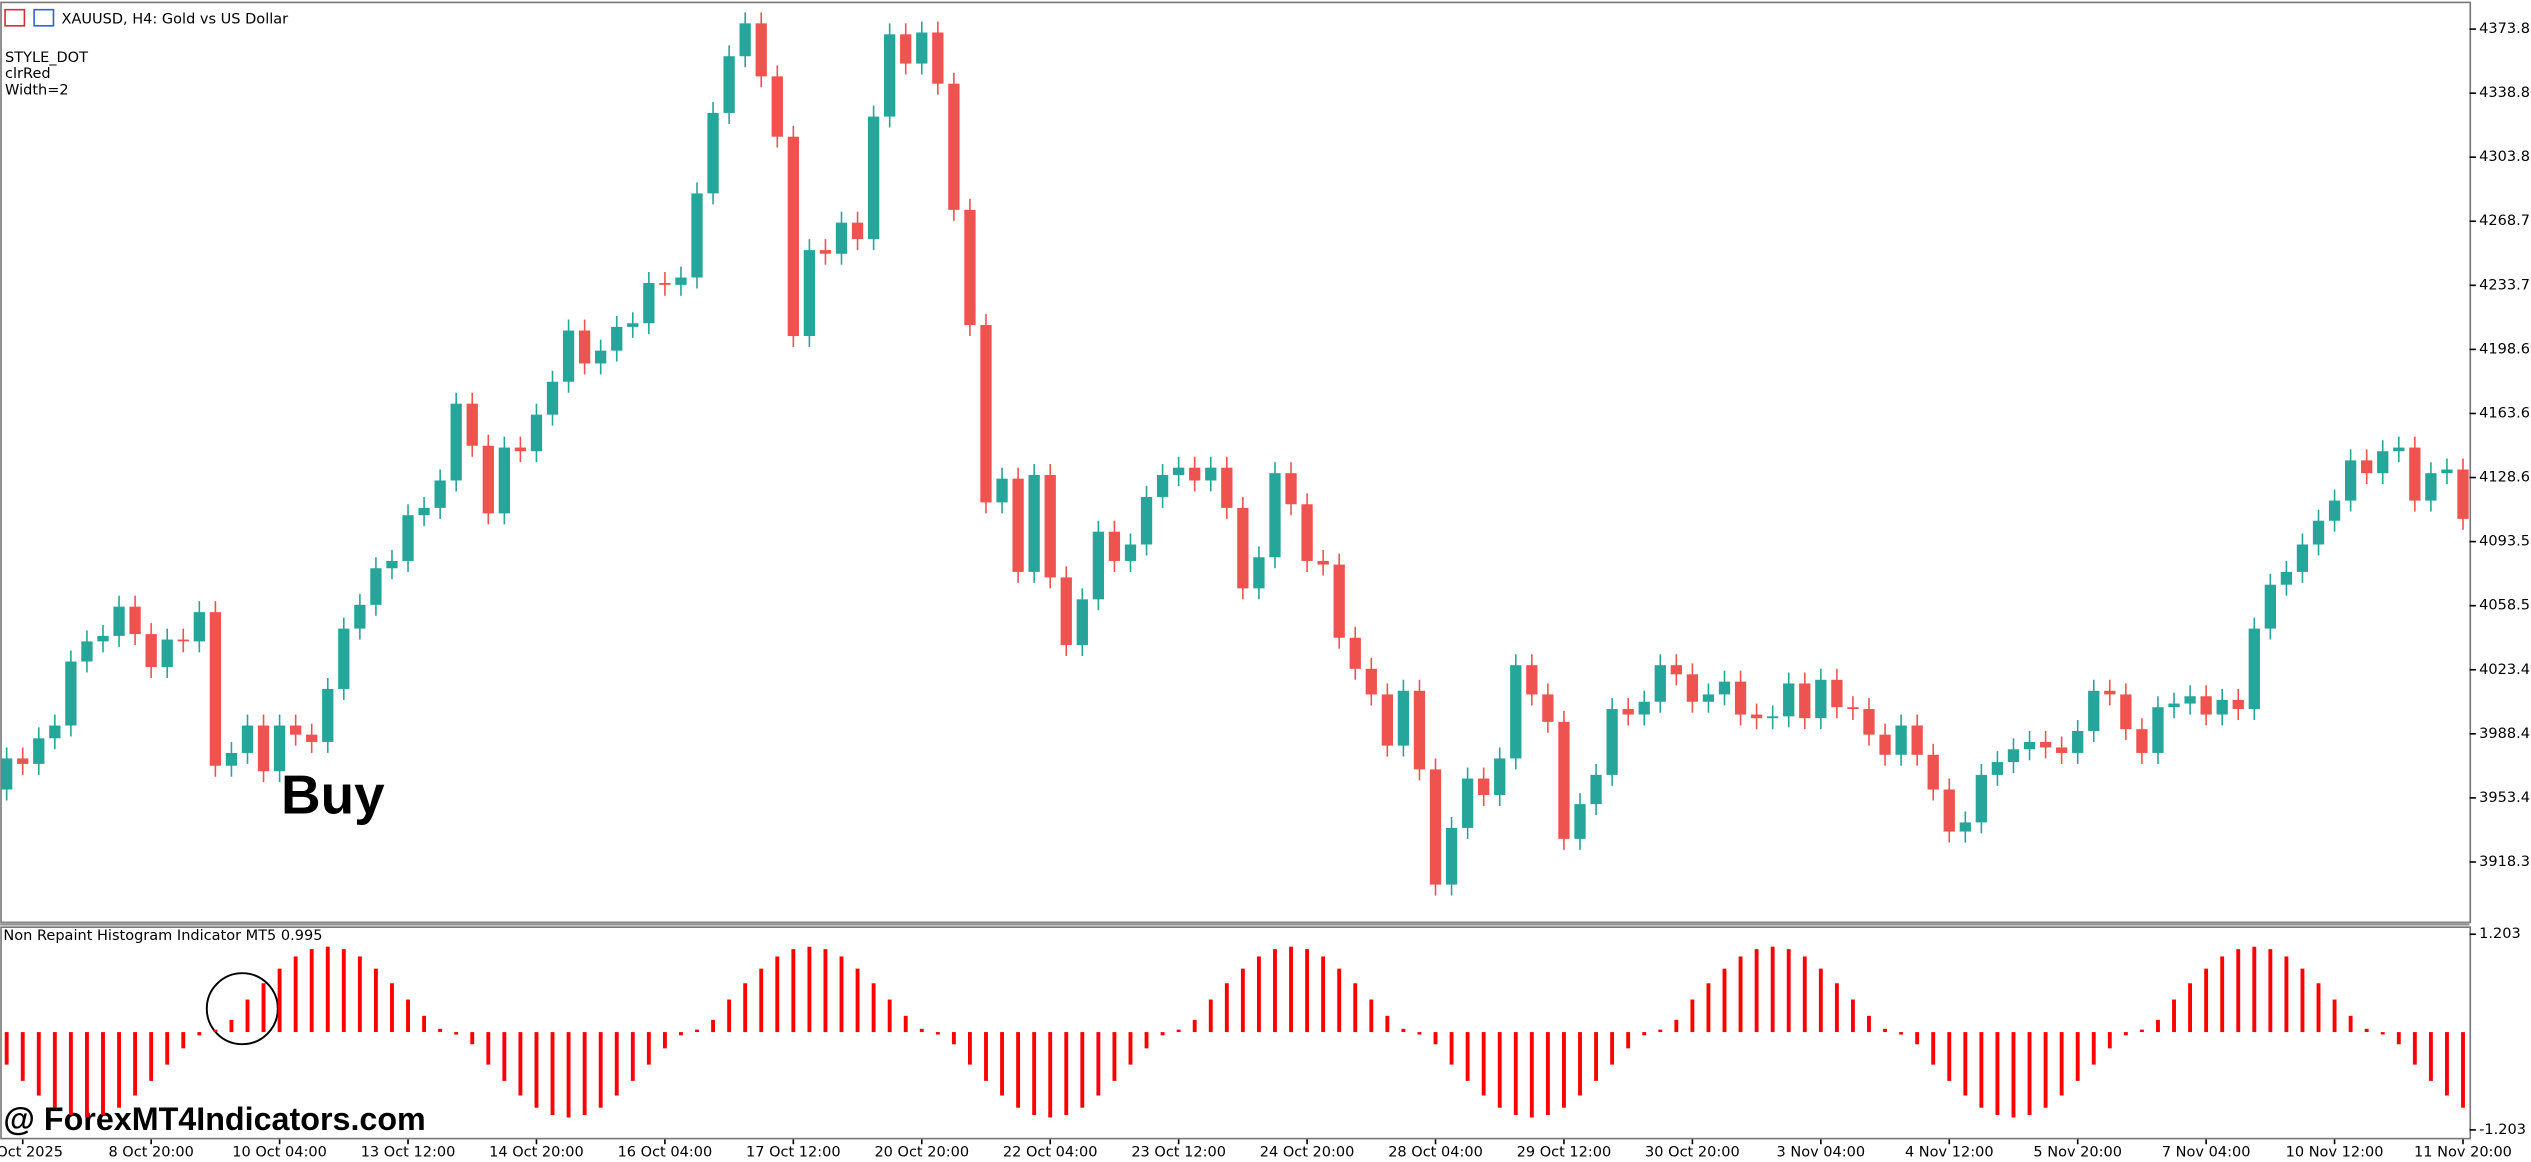 This screenshot has width=2531, height=1162. I want to click on y-tick-label: 4373.87, so click(2505, 29).